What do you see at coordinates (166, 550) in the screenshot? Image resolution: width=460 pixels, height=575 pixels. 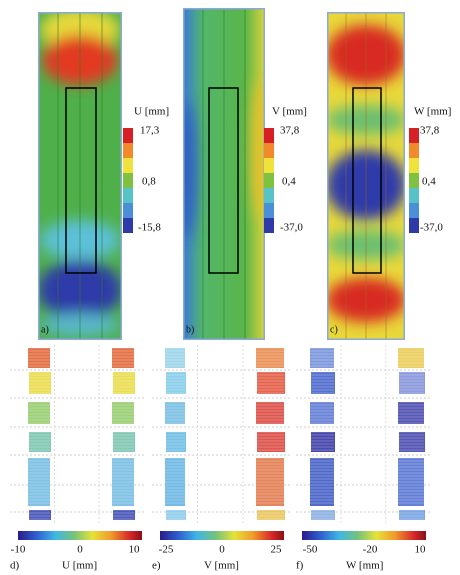 I see `colorbar-tick: -25` at bounding box center [166, 550].